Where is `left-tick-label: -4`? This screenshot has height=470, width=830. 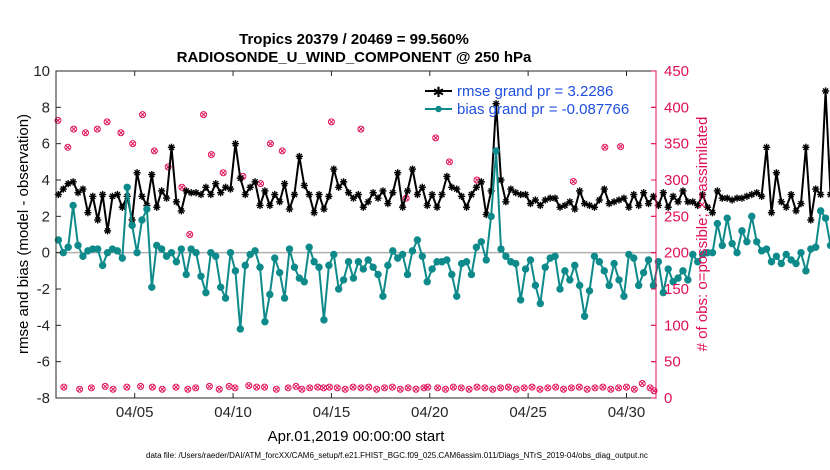 left-tick-label: -4 is located at coordinates (43, 325).